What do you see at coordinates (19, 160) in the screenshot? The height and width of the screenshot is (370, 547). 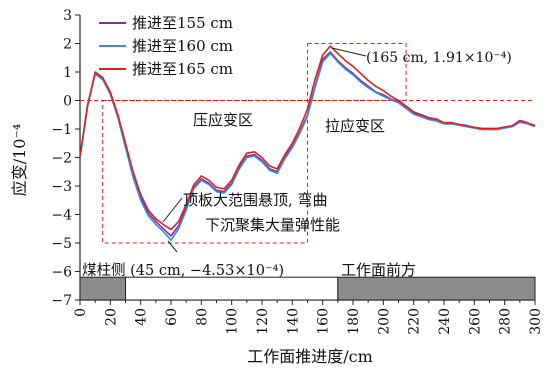 I see `y-axis-title: 应变/10⁻⁴` at bounding box center [19, 160].